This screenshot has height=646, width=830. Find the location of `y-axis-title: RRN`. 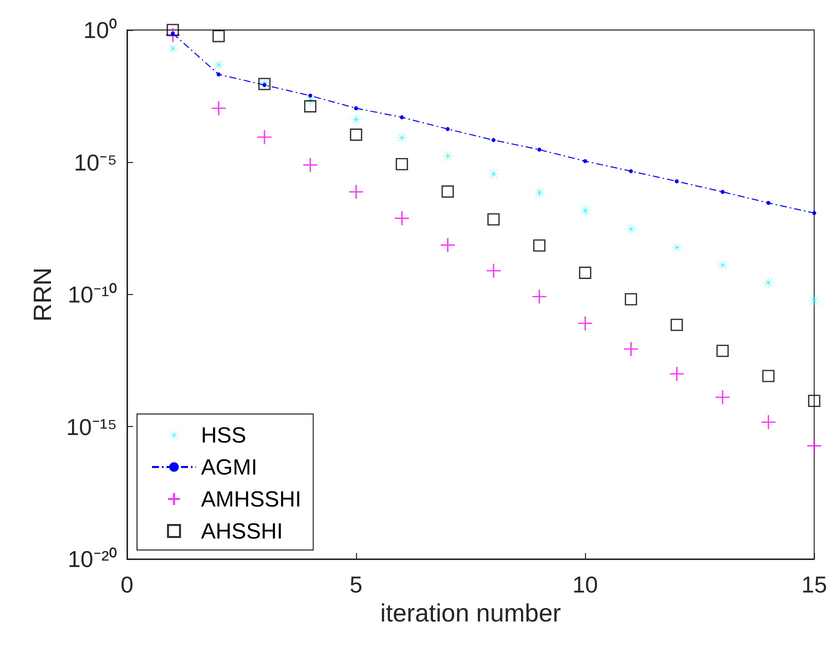

y-axis-title: RRN is located at coordinates (42, 294).